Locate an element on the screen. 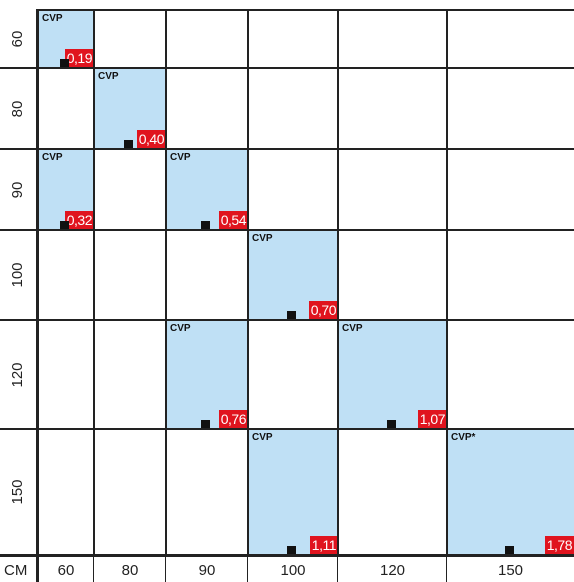 This screenshot has width=574, height=582. row-height-label: 120 is located at coordinates (17, 374).